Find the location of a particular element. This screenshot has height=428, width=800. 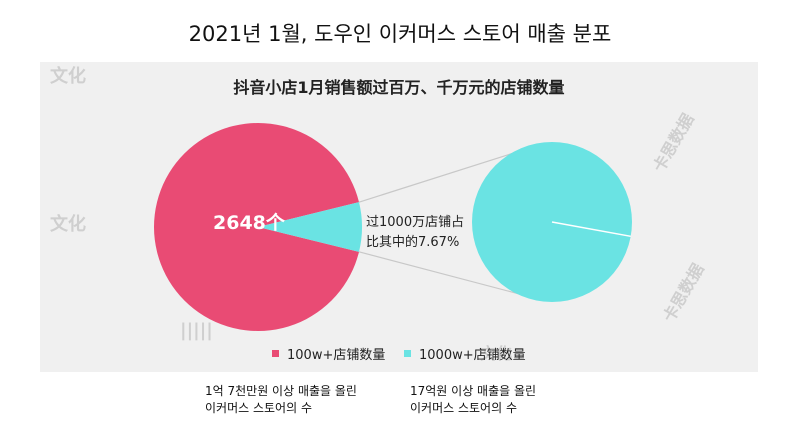

legend-item-1000w: 1000w+店铺数量 is located at coordinates (465, 353).